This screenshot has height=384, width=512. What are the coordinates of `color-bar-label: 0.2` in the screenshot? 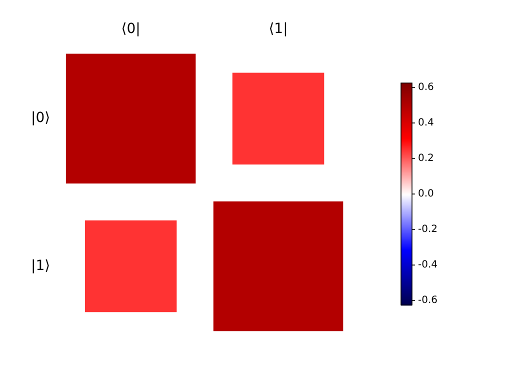 It's located at (426, 158).